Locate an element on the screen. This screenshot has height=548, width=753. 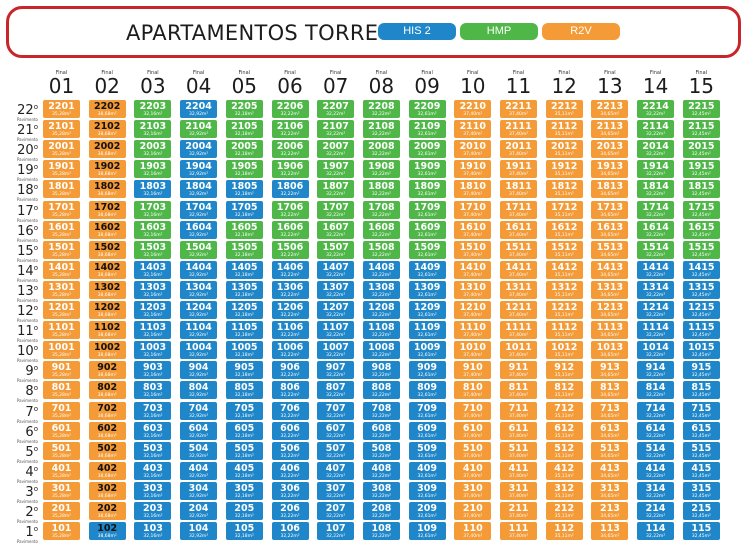
apartment-cell: 609 32,61m² is located at coordinates (427, 430).